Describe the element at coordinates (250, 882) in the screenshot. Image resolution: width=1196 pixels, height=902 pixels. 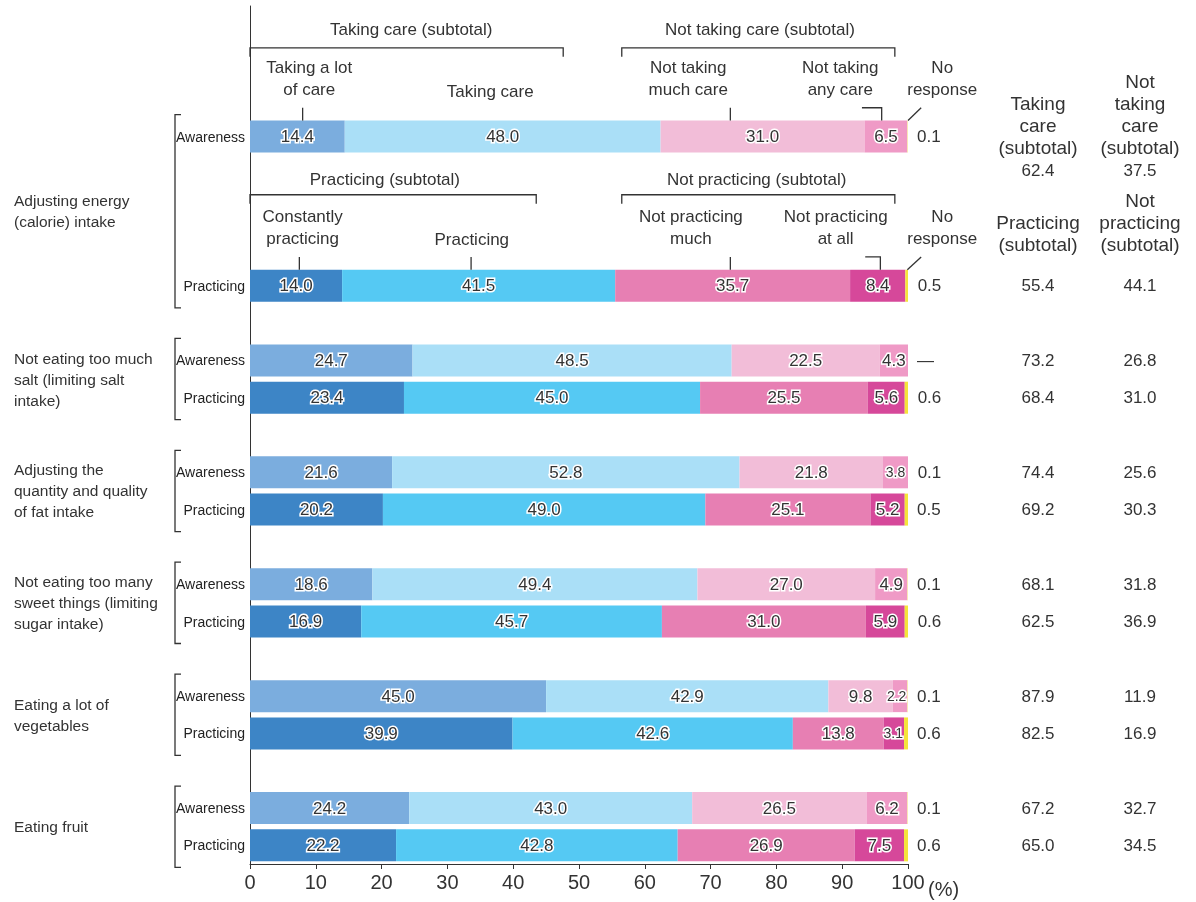
I see `x-tick-label: 0` at that location.